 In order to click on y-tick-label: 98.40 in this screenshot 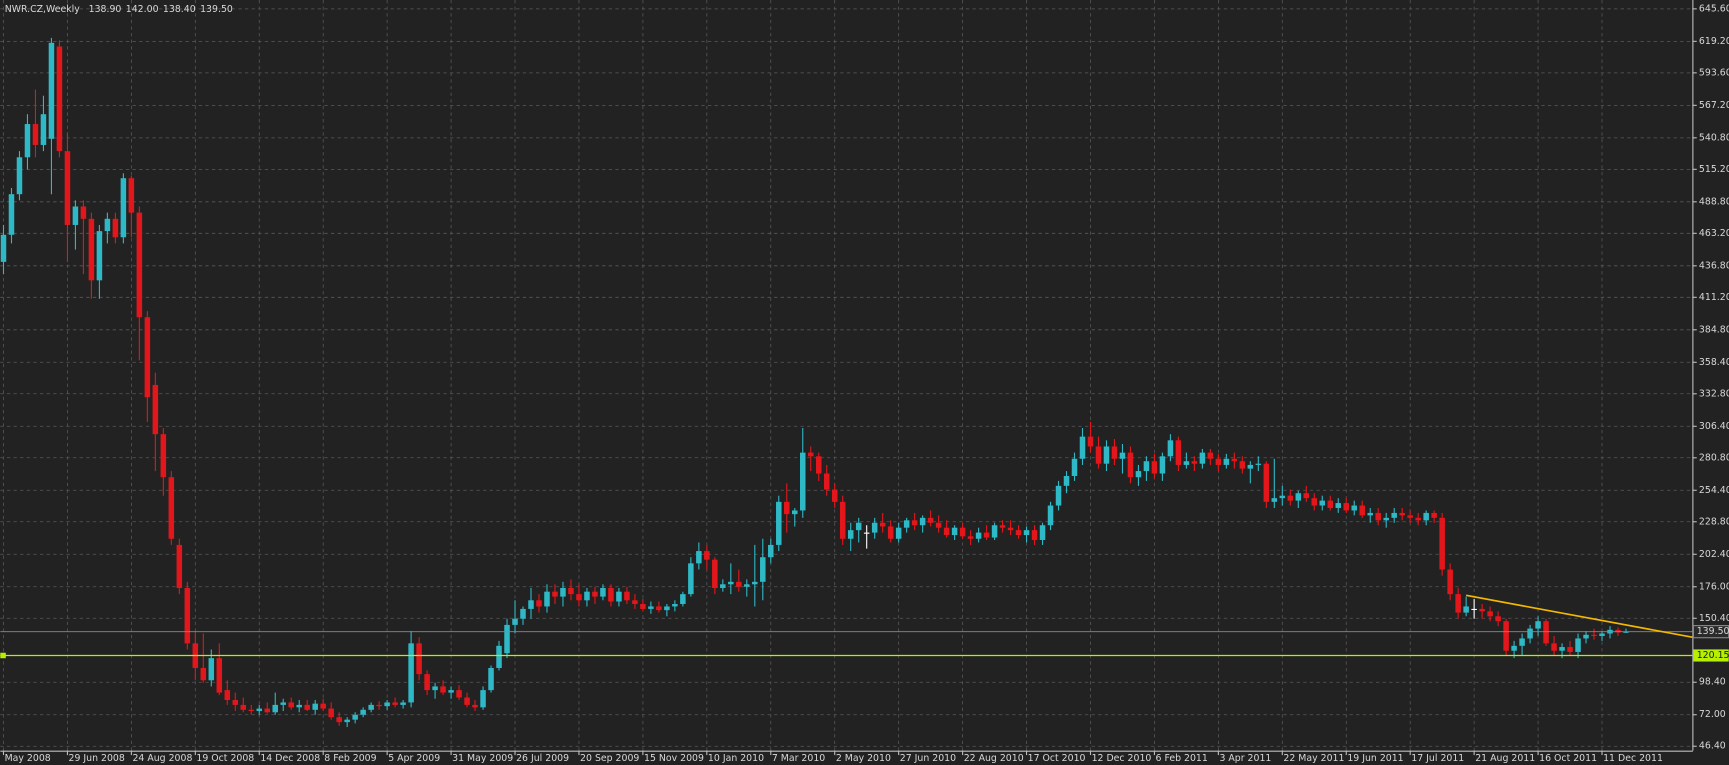, I will do `click(1712, 682)`.